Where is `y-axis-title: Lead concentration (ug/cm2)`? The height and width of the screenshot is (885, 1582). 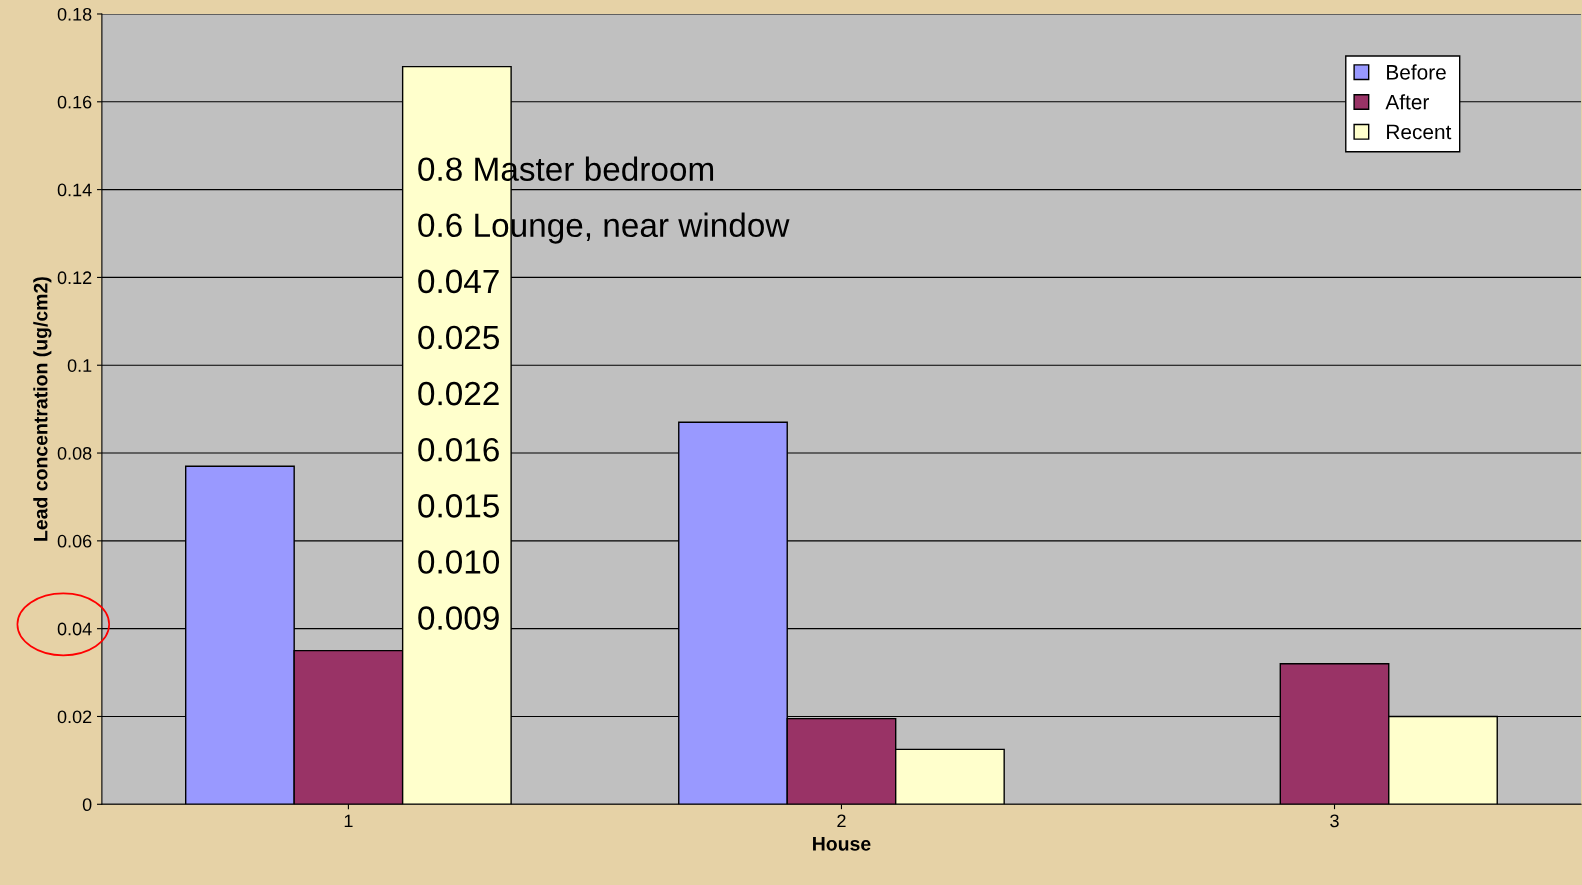 y-axis-title: Lead concentration (ug/cm2) is located at coordinates (42, 409).